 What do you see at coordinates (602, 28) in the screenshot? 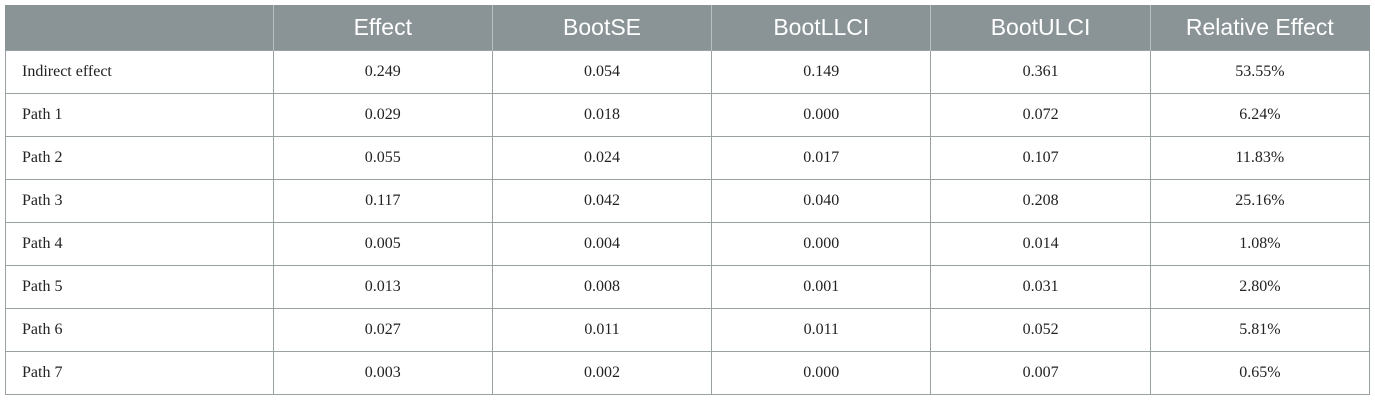
I see `header-cell-bootse: BootSE` at bounding box center [602, 28].